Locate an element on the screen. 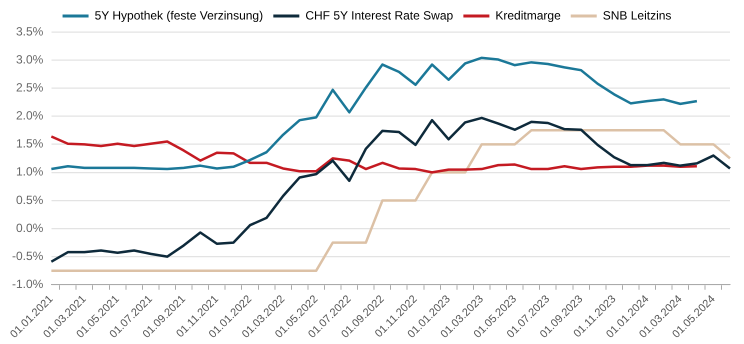  y-tick-label: 3.5% is located at coordinates (30, 31).